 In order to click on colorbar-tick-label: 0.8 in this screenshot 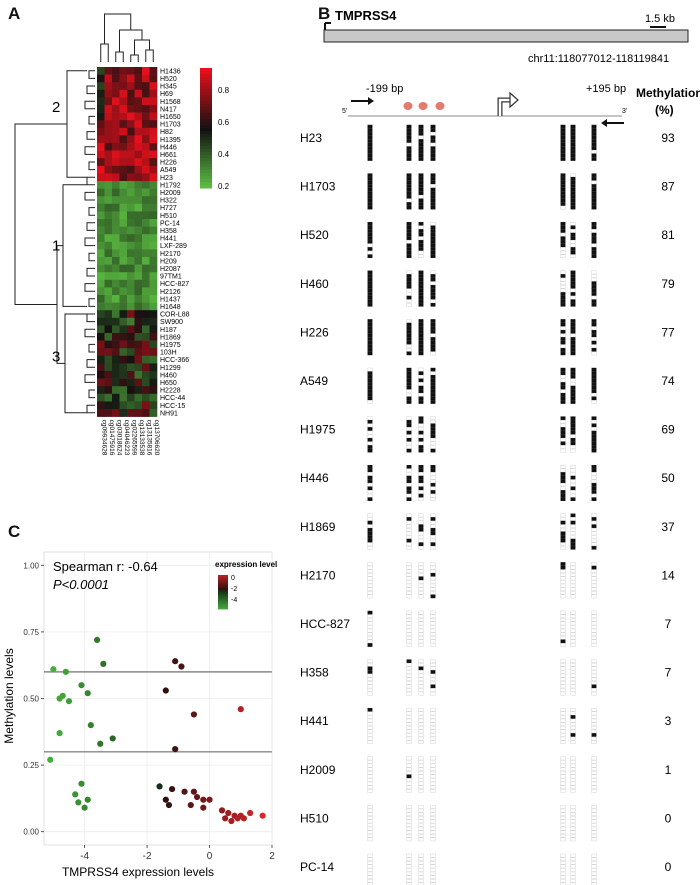, I will do `click(224, 90)`.